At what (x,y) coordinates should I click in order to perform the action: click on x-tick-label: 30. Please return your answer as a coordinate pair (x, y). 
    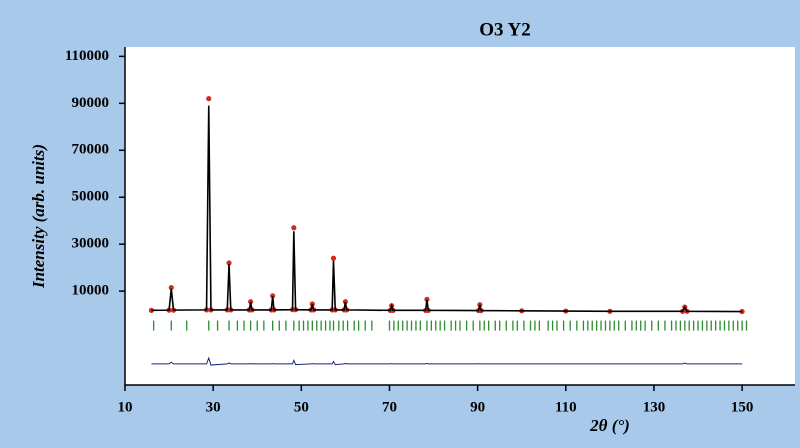
    Looking at the image, I should click on (213, 407).